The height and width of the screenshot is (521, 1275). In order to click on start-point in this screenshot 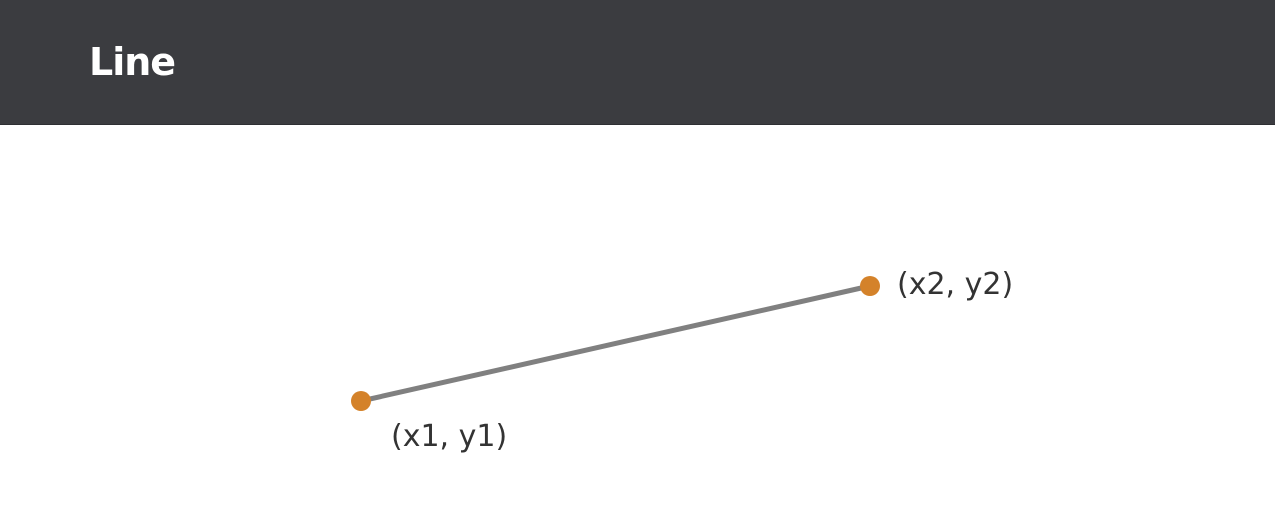, I will do `click(361, 401)`.